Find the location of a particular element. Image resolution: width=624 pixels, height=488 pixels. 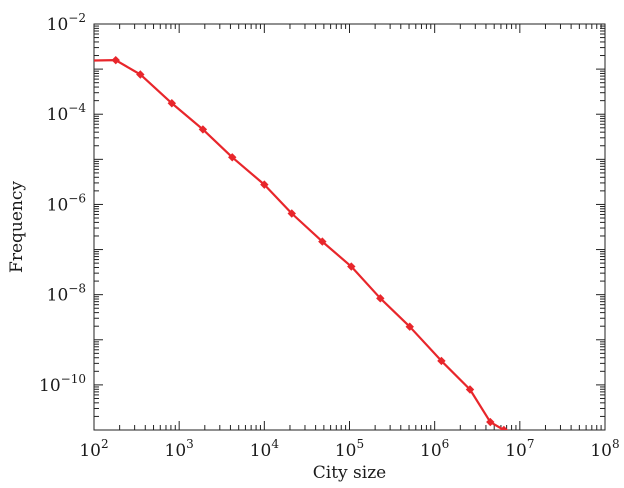

x-axis-title: City size is located at coordinates (349, 473).